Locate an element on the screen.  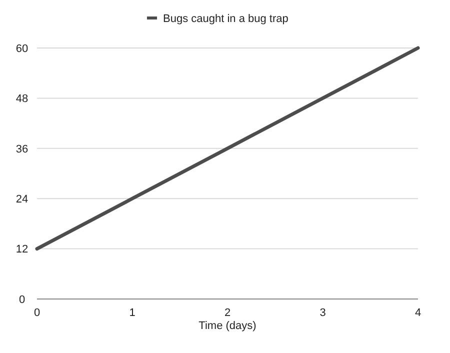
y-tick-label: 24 is located at coordinates (22, 199).